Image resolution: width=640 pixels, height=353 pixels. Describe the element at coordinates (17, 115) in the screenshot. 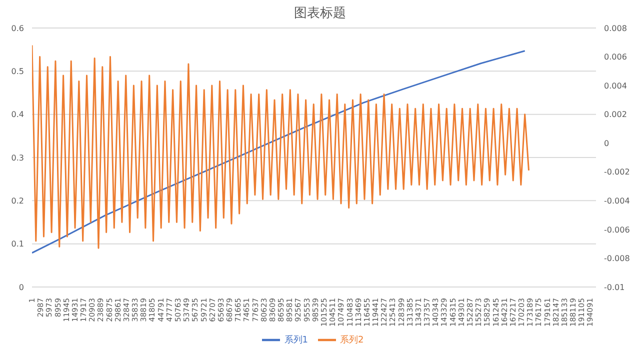

I see `y-tick-label: 0.4` at that location.